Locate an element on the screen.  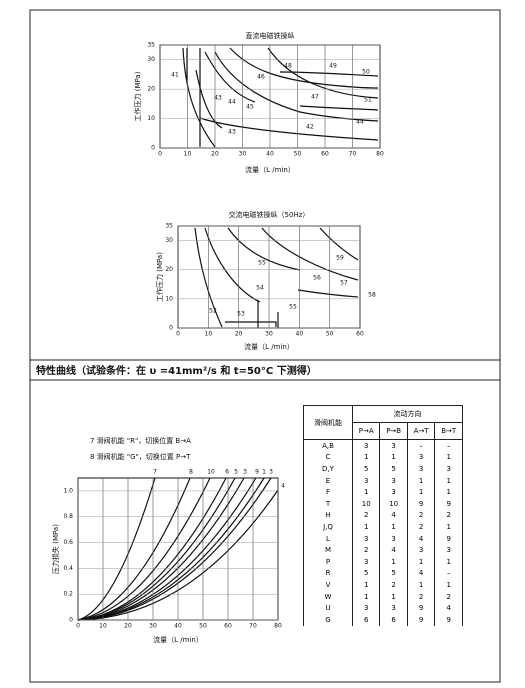
y-axis-label: 工作压力 (MPa) is located at coordinates (137, 96).